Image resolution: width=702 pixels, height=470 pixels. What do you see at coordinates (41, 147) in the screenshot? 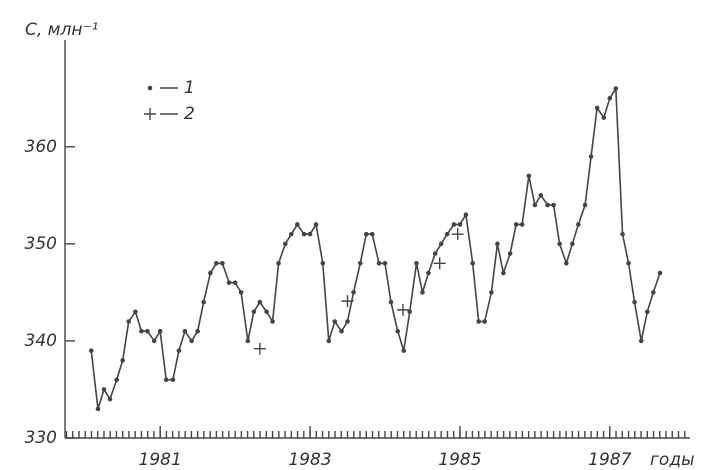
I see `y-tick-label: 360` at bounding box center [41, 147].